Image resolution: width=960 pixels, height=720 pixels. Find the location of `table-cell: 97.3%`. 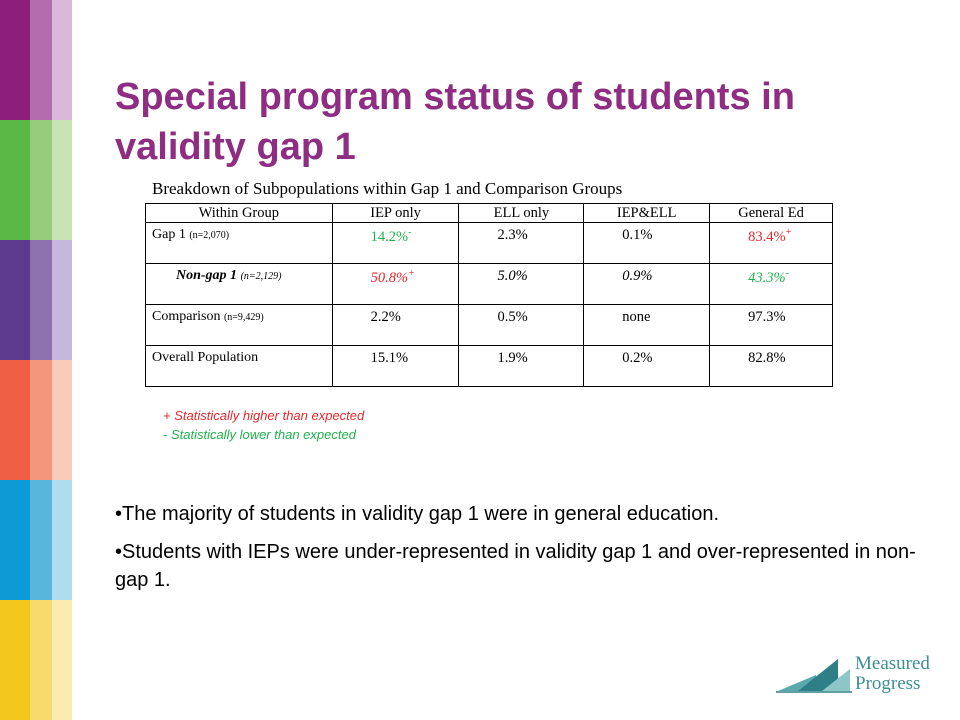

table-cell: 97.3% is located at coordinates (771, 325).